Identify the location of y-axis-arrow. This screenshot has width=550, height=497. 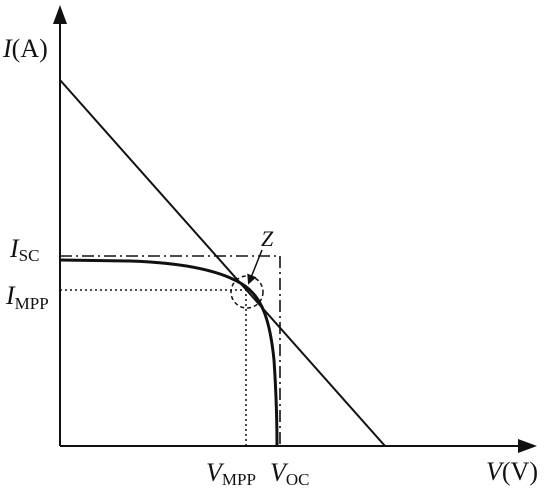
(60, 14).